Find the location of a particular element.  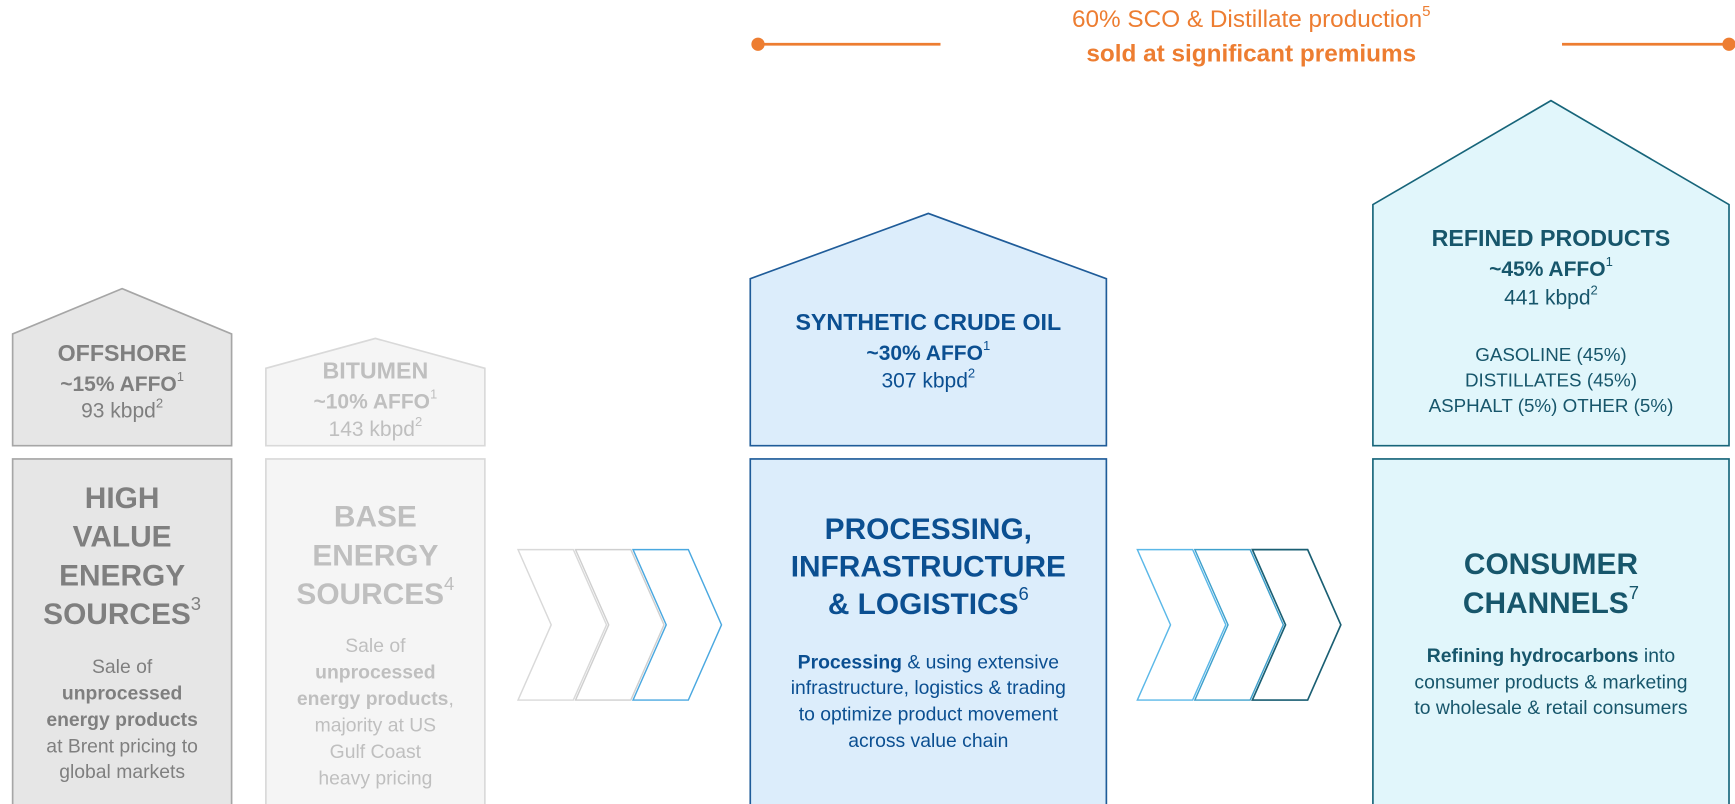

text-line: majority at US is located at coordinates (376, 726).